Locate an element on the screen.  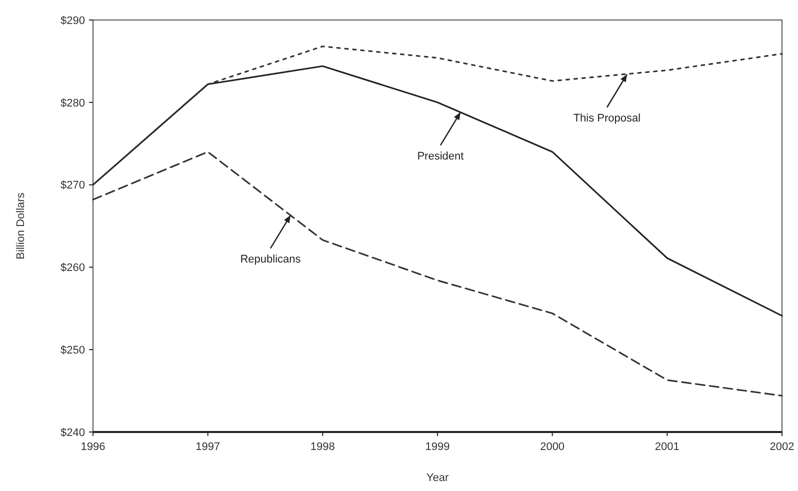
x-tick-label: 2000 is located at coordinates (552, 447).